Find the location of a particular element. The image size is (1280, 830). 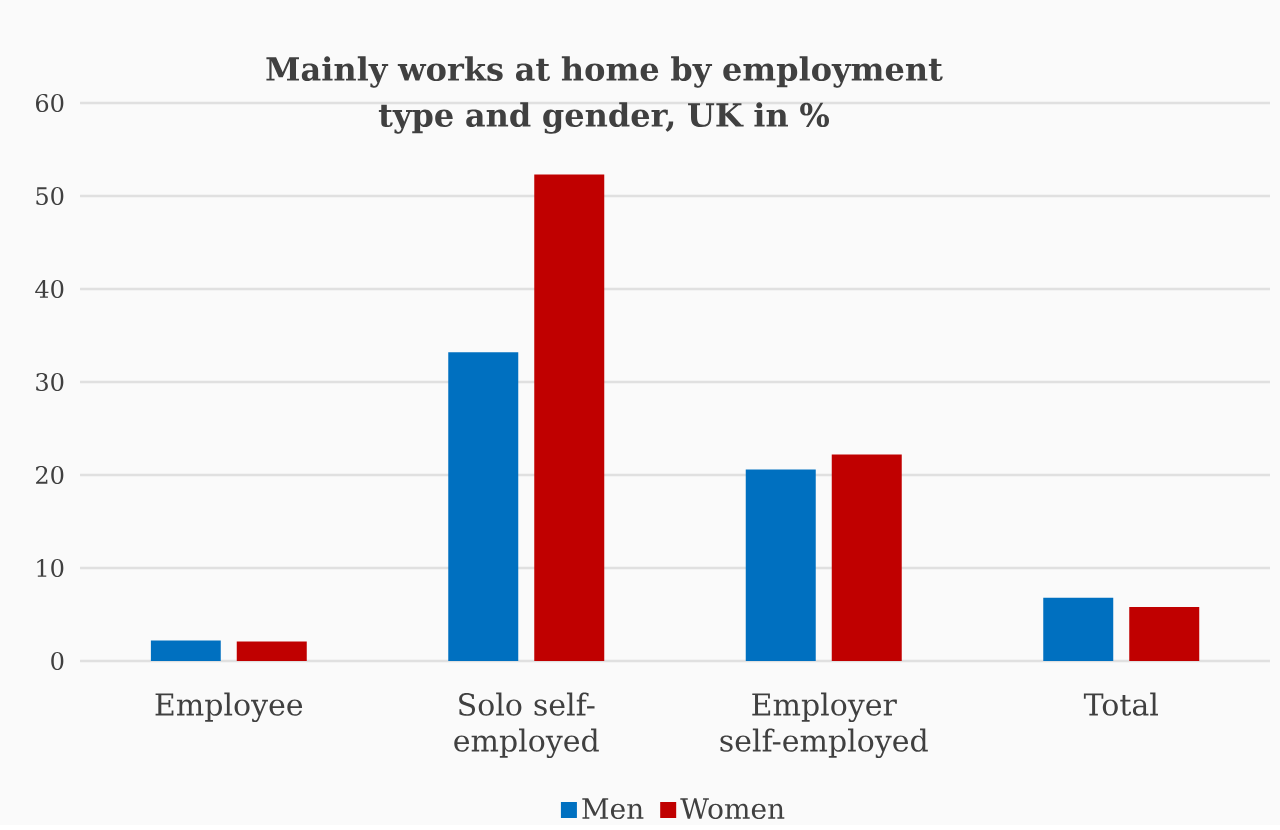

x-tick-label: Solo self-employed is located at coordinates (526, 725).